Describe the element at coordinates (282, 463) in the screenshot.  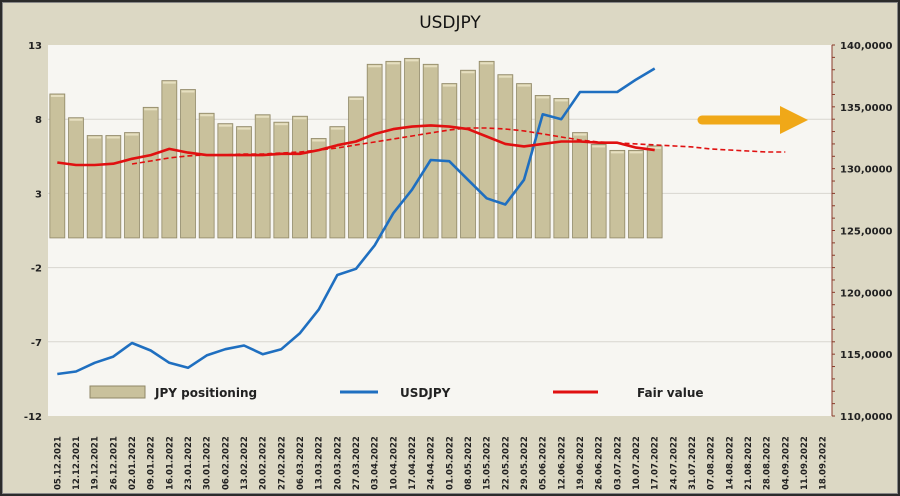
I see `x-tick-label: 27.02.2022` at that location.